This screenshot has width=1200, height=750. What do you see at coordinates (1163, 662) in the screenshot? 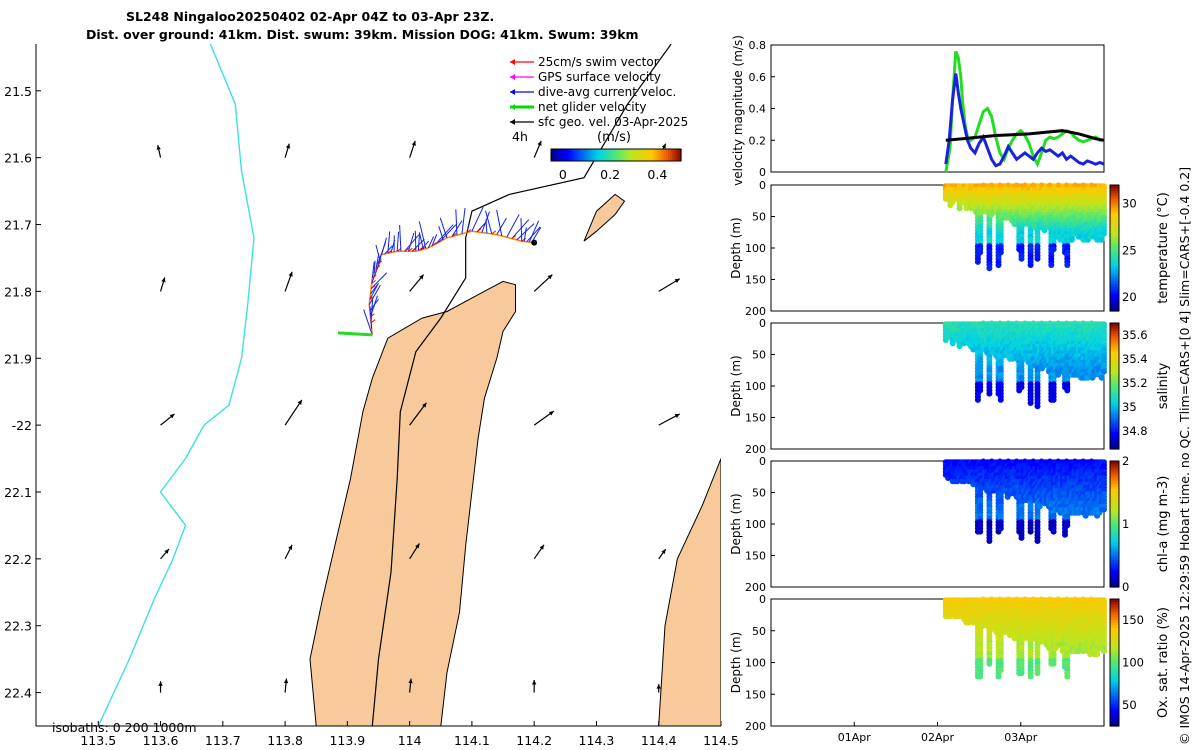
I see `section-colorbar-label: Ox. sat. ratio (%)` at bounding box center [1163, 662].